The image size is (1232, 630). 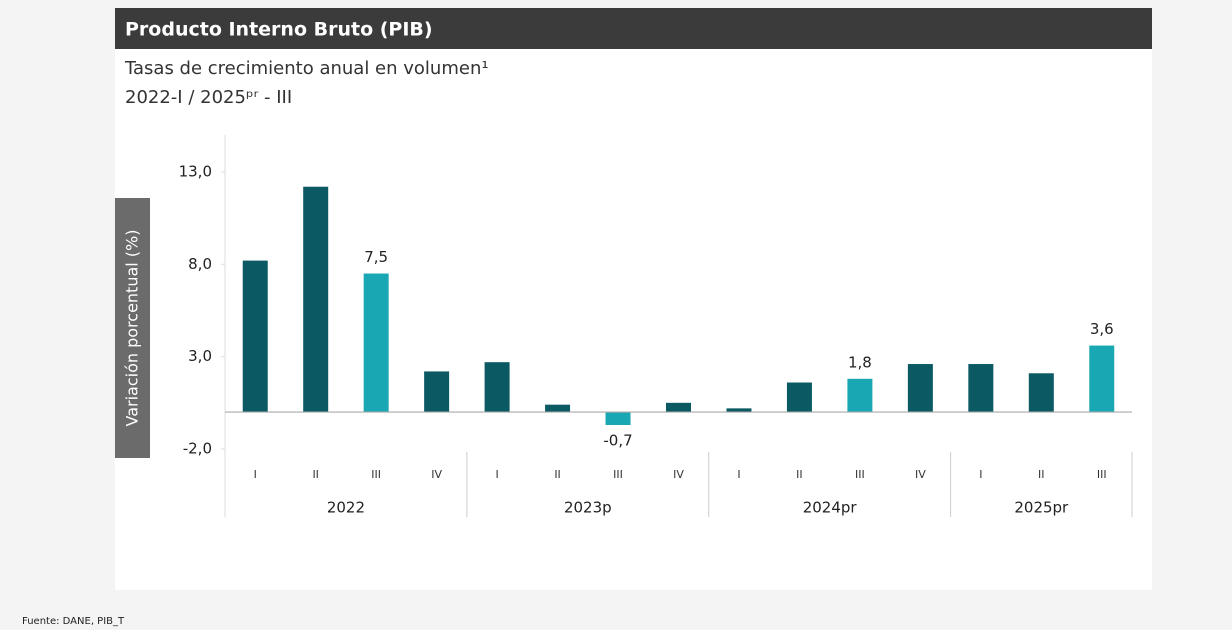 What do you see at coordinates (306, 68) in the screenshot?
I see `subtitle: Tasas de crecimiento anual en volumen¹` at bounding box center [306, 68].